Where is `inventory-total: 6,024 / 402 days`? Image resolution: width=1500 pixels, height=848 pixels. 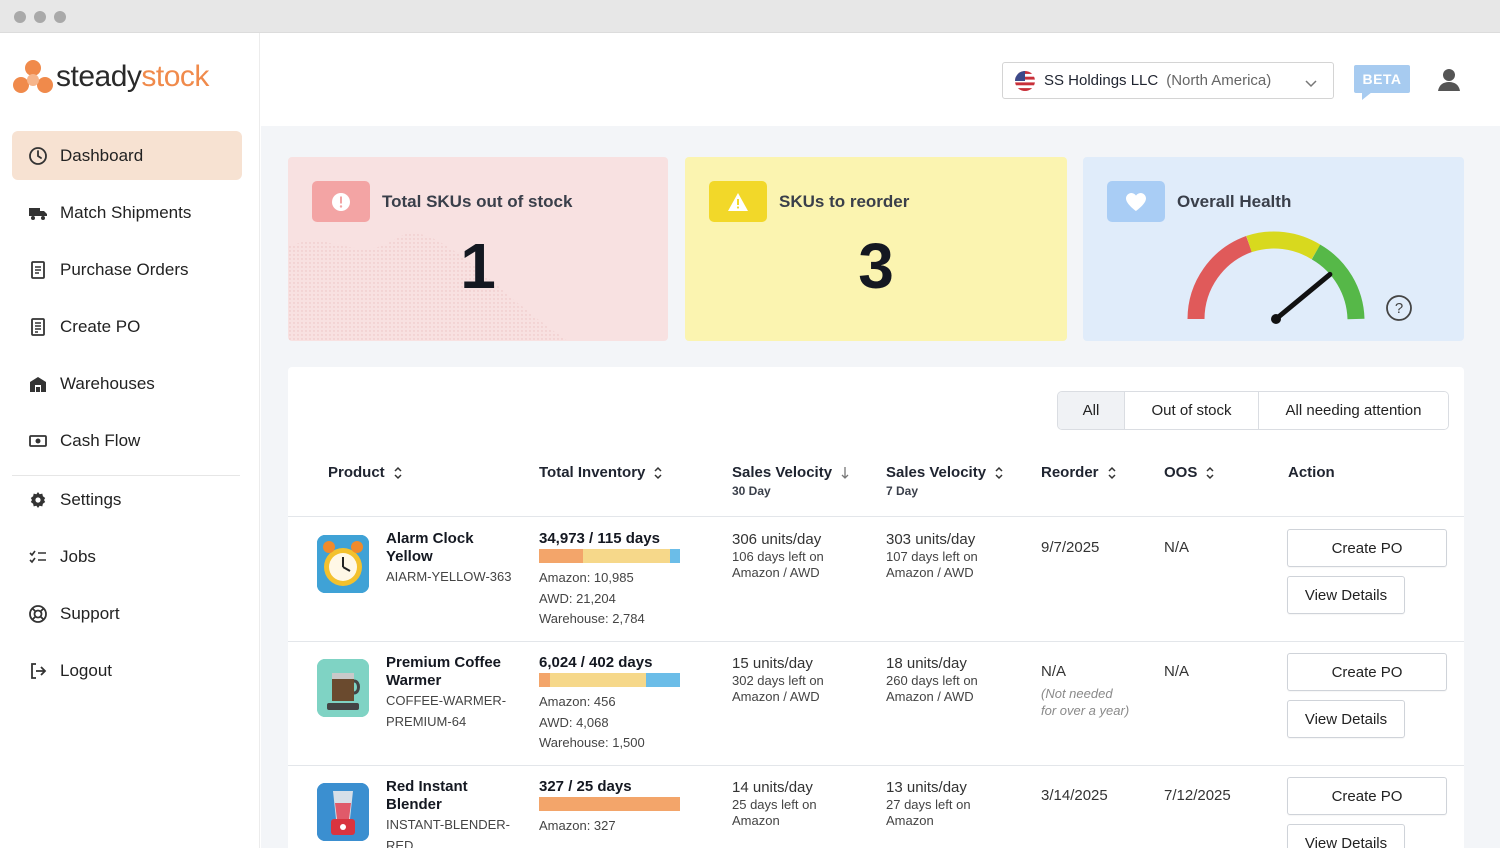 inventory-total: 6,024 / 402 days is located at coordinates (596, 662).